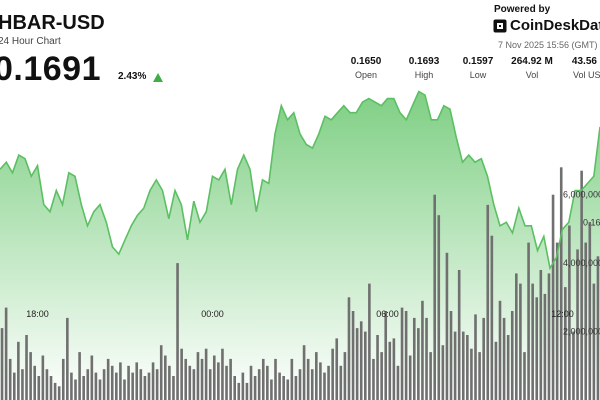  What do you see at coordinates (532, 75) in the screenshot?
I see `stat-label: Vol` at bounding box center [532, 75].